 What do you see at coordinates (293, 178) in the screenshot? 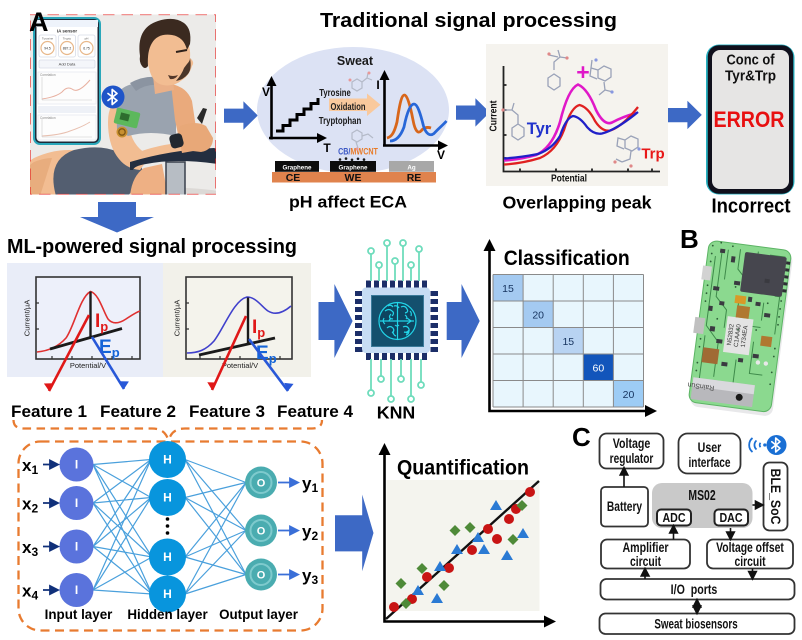
I see `svg-text: CE` at bounding box center [293, 178].